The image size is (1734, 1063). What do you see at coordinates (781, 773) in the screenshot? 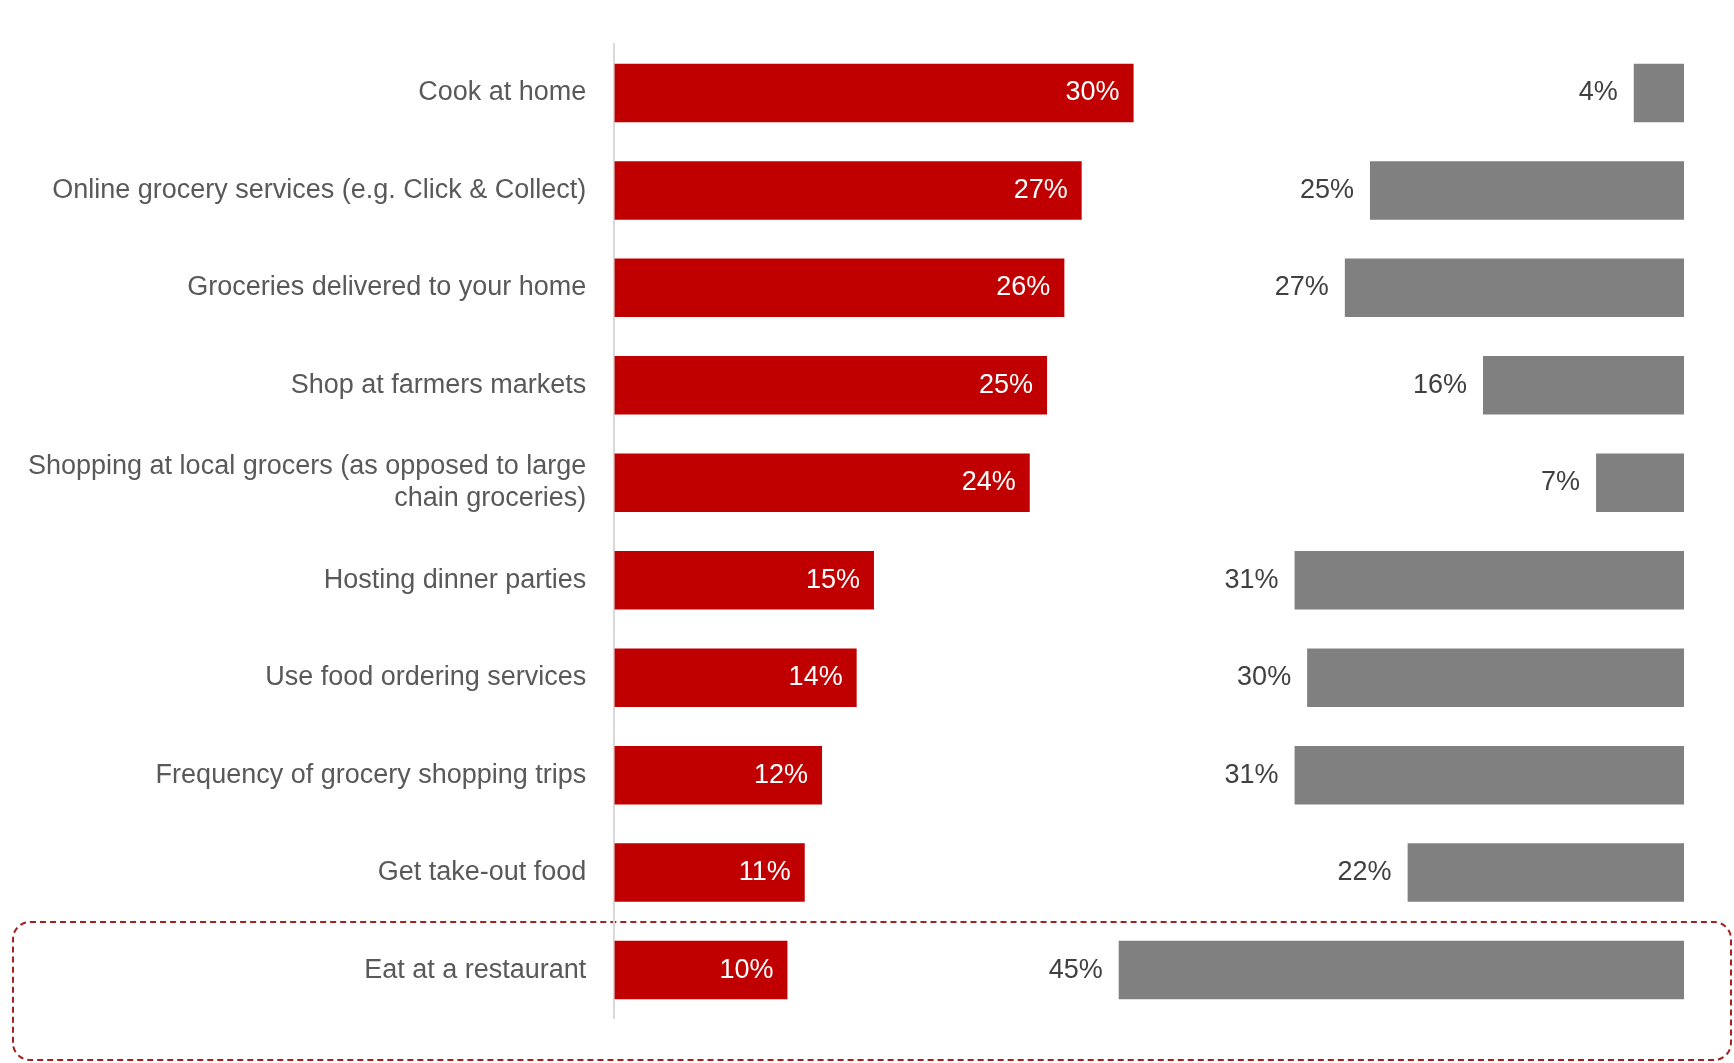
I see `data-label: 12%` at bounding box center [781, 773].